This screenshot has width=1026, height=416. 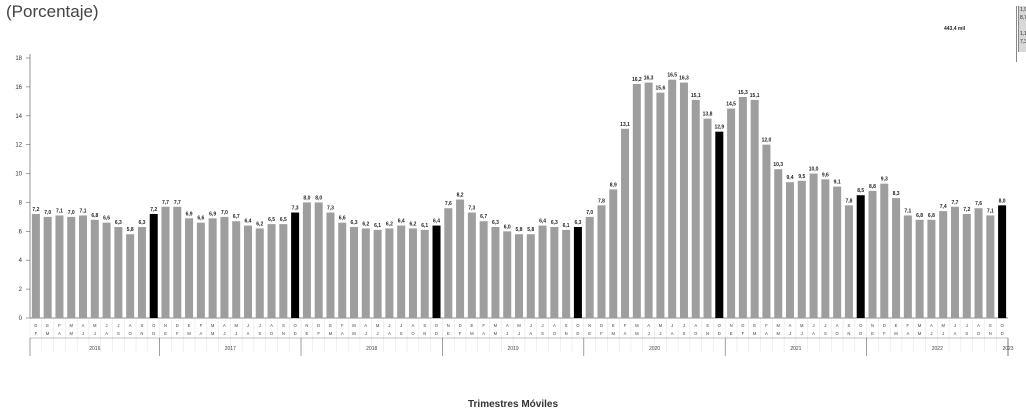 What do you see at coordinates (106, 219) in the screenshot?
I see `data-label: 6,6` at bounding box center [106, 219].